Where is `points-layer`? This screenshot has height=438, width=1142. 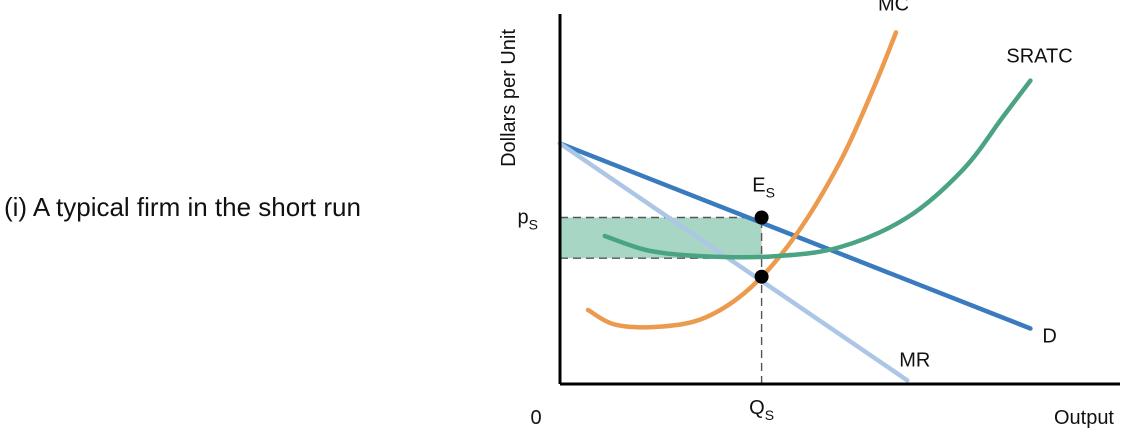 points-layer is located at coordinates (761, 247).